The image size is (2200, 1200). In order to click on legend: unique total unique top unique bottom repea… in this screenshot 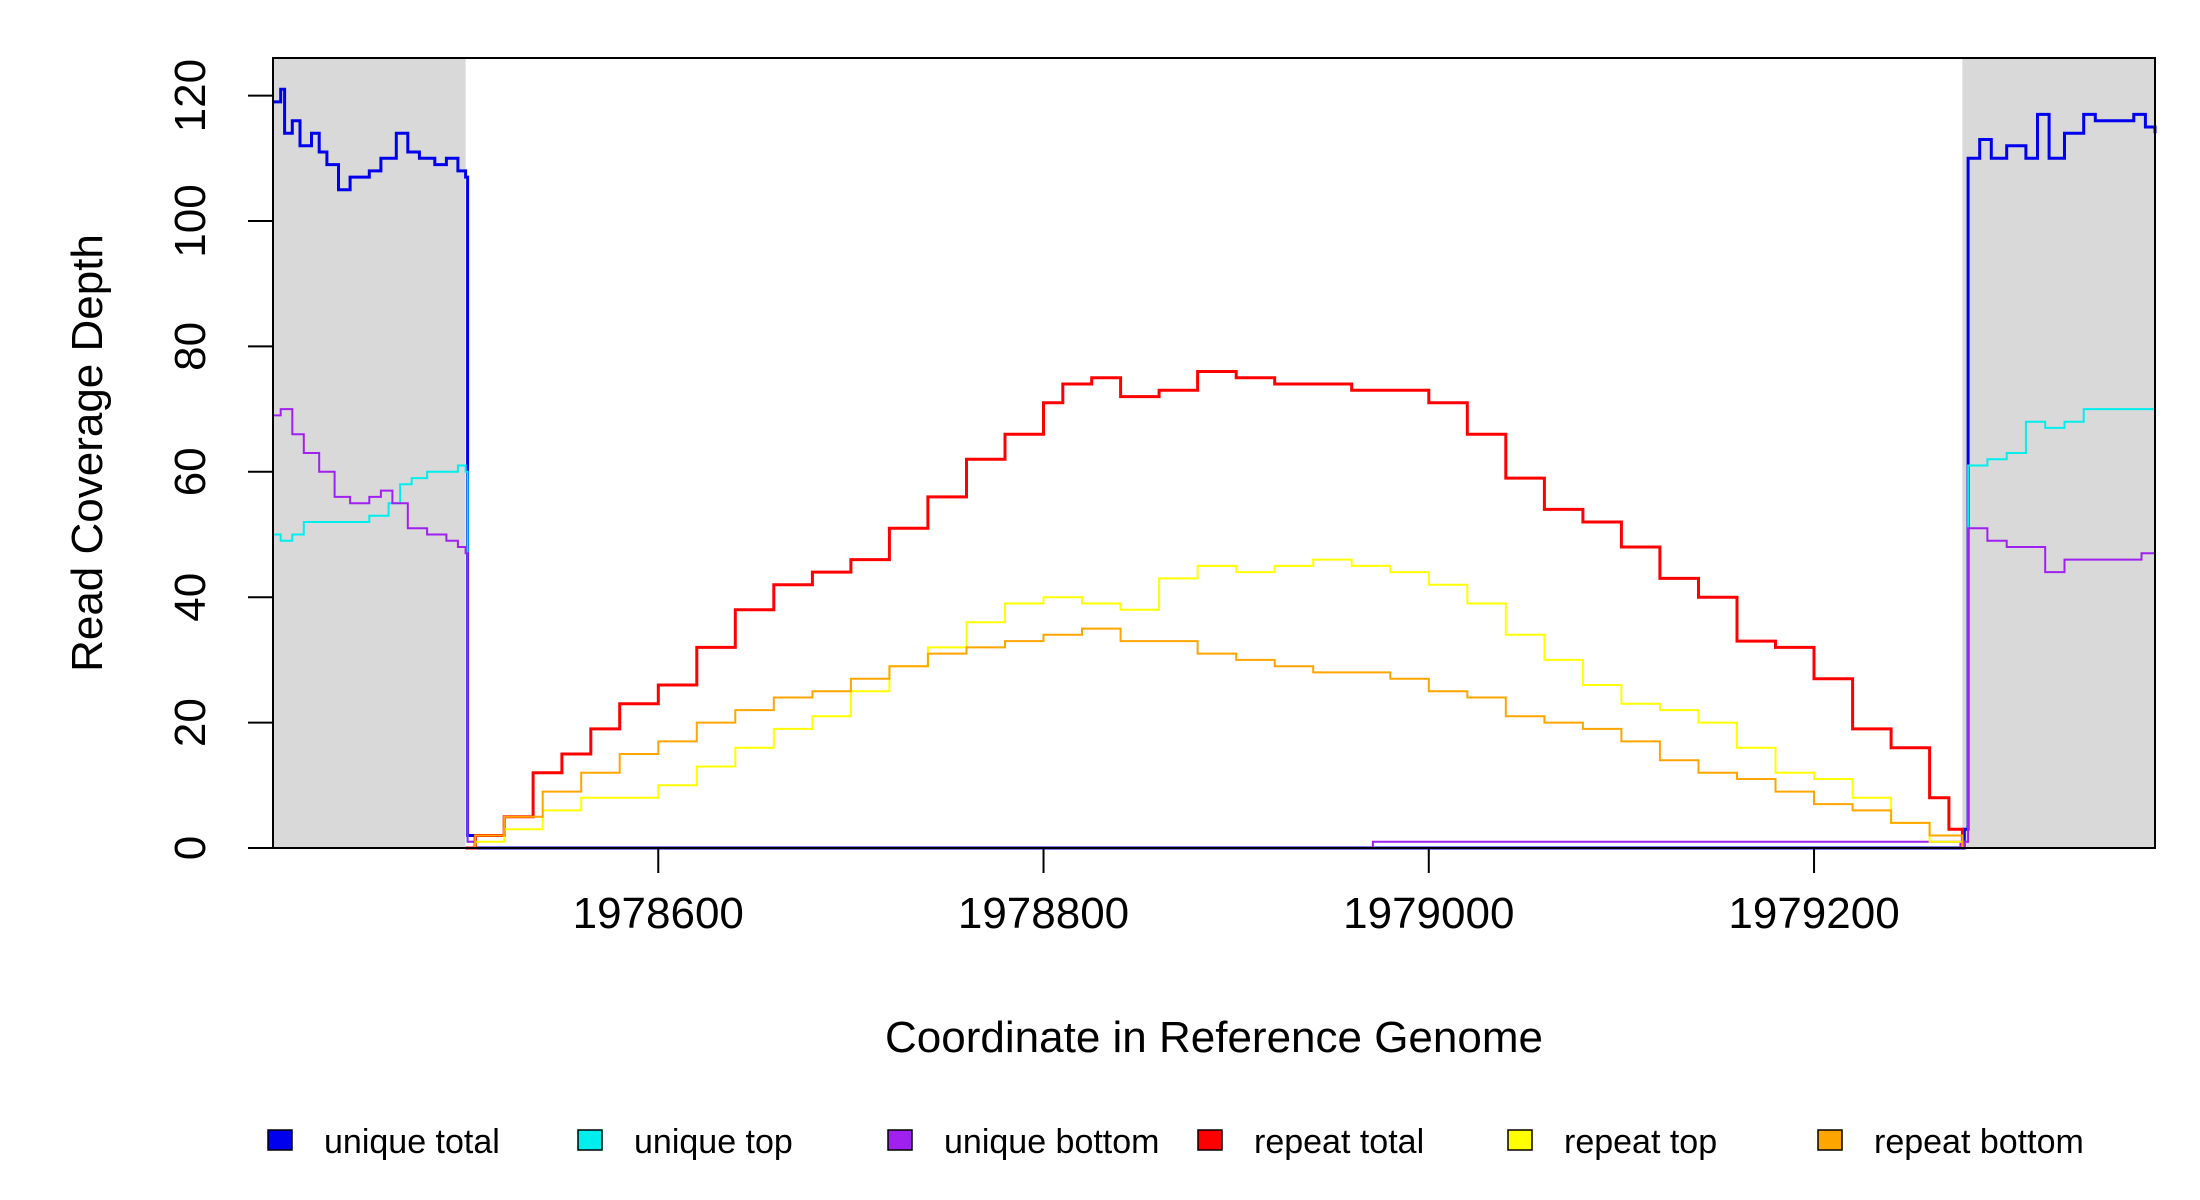, I will do `click(1175, 1142)`.